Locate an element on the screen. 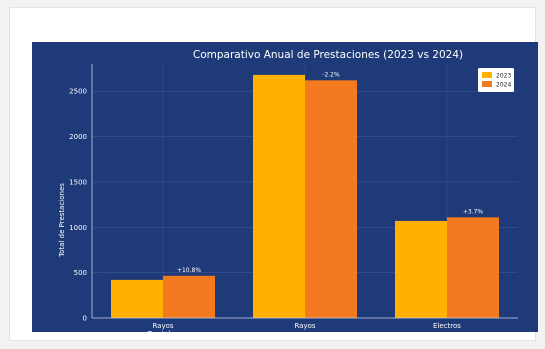 This screenshot has height=349, width=545. bar-annotation: +3.7% is located at coordinates (473, 211).